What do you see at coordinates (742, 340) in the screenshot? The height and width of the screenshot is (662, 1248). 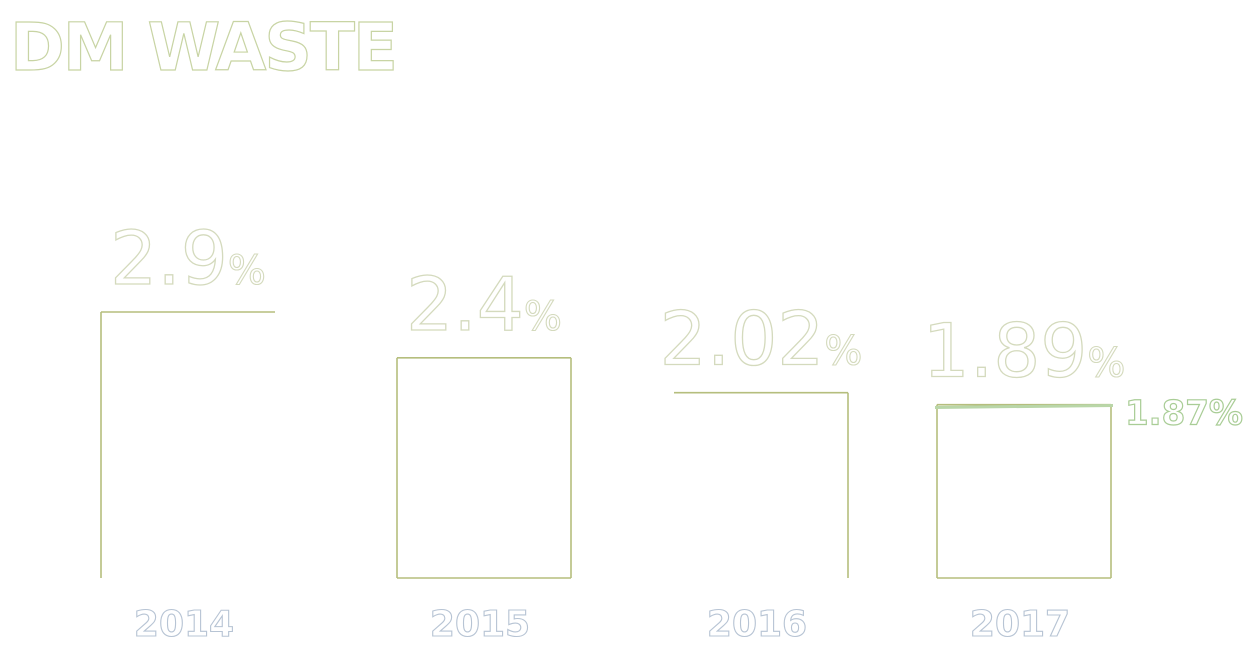 I see `value-number-2016: 2.02` at bounding box center [742, 340].